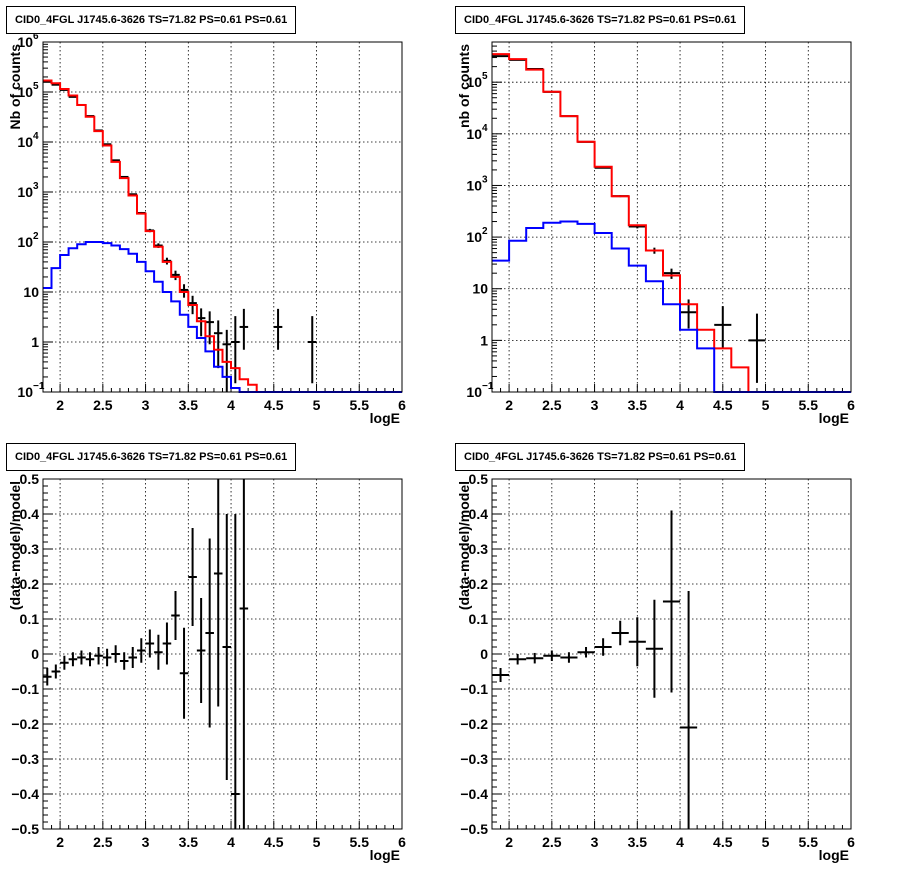  Describe the element at coordinates (479, 479) in the screenshot. I see `y-tick-label: 0.5` at that location.